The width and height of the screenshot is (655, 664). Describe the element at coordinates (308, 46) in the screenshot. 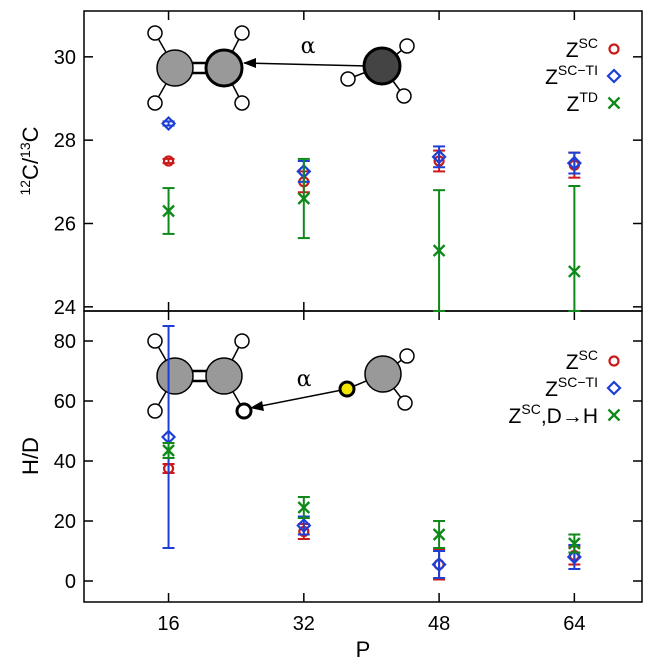

I see `alpha-label-top: α` at that location.